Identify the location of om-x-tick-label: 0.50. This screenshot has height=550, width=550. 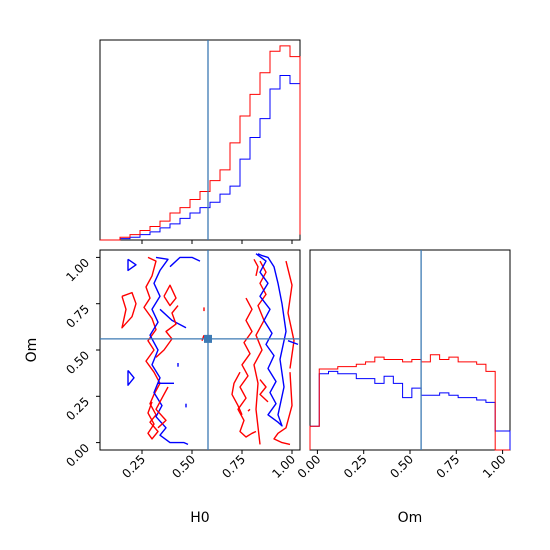
(401, 466).